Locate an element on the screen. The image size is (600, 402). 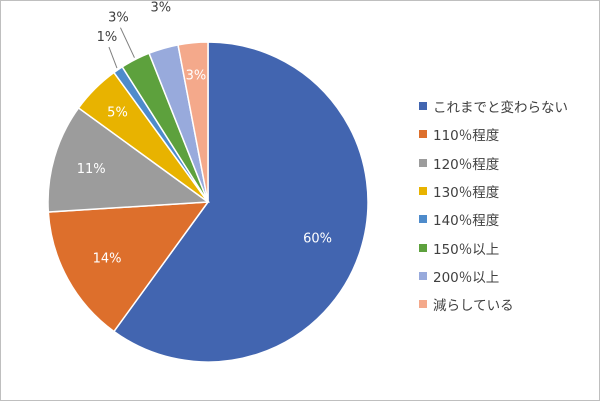
legend-label: 200％以上 is located at coordinates (466, 277).